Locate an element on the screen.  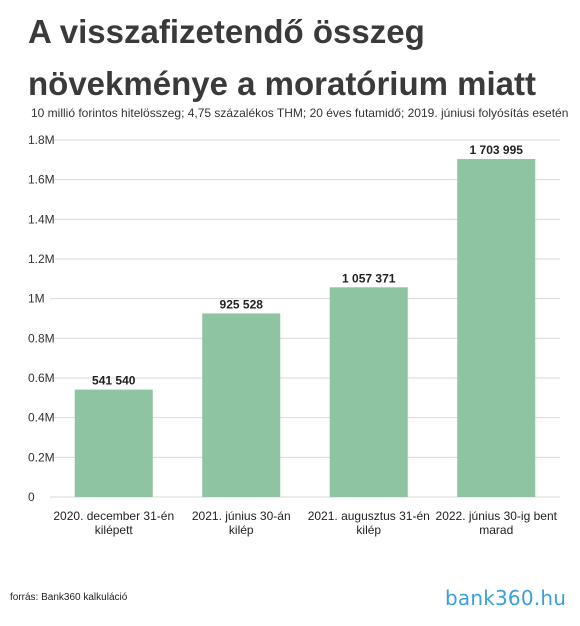
data-label: 925 528 is located at coordinates (242, 304).